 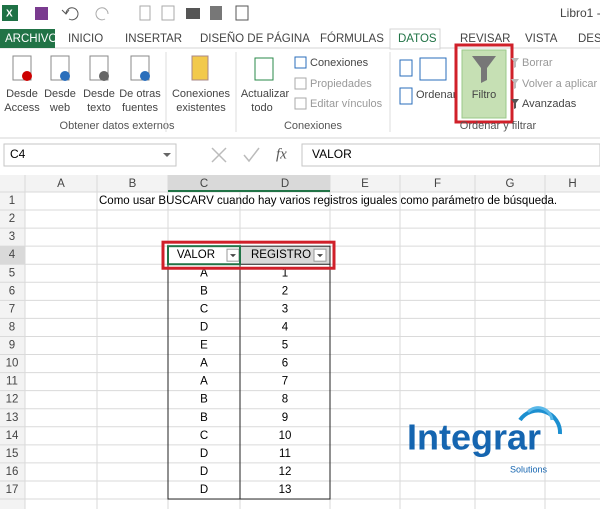 What do you see at coordinates (285, 291) in the screenshot?
I see `table-cell: 2` at bounding box center [285, 291].